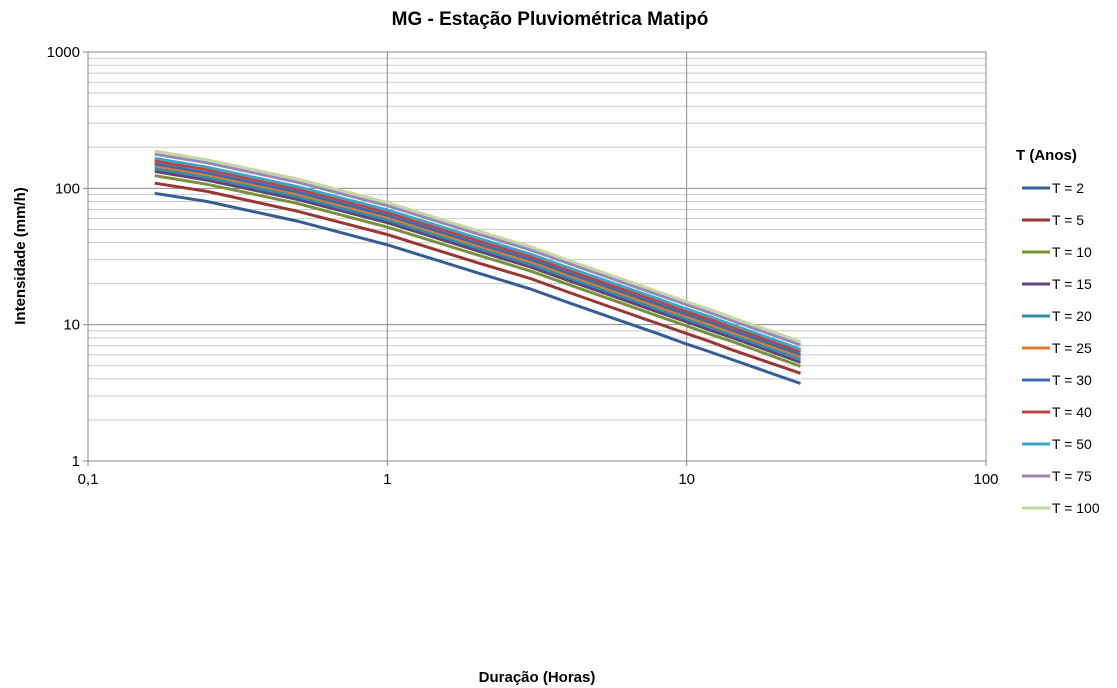 The width and height of the screenshot is (1117, 688). What do you see at coordinates (1072, 316) in the screenshot?
I see `legend-entry: T = 20` at bounding box center [1072, 316].